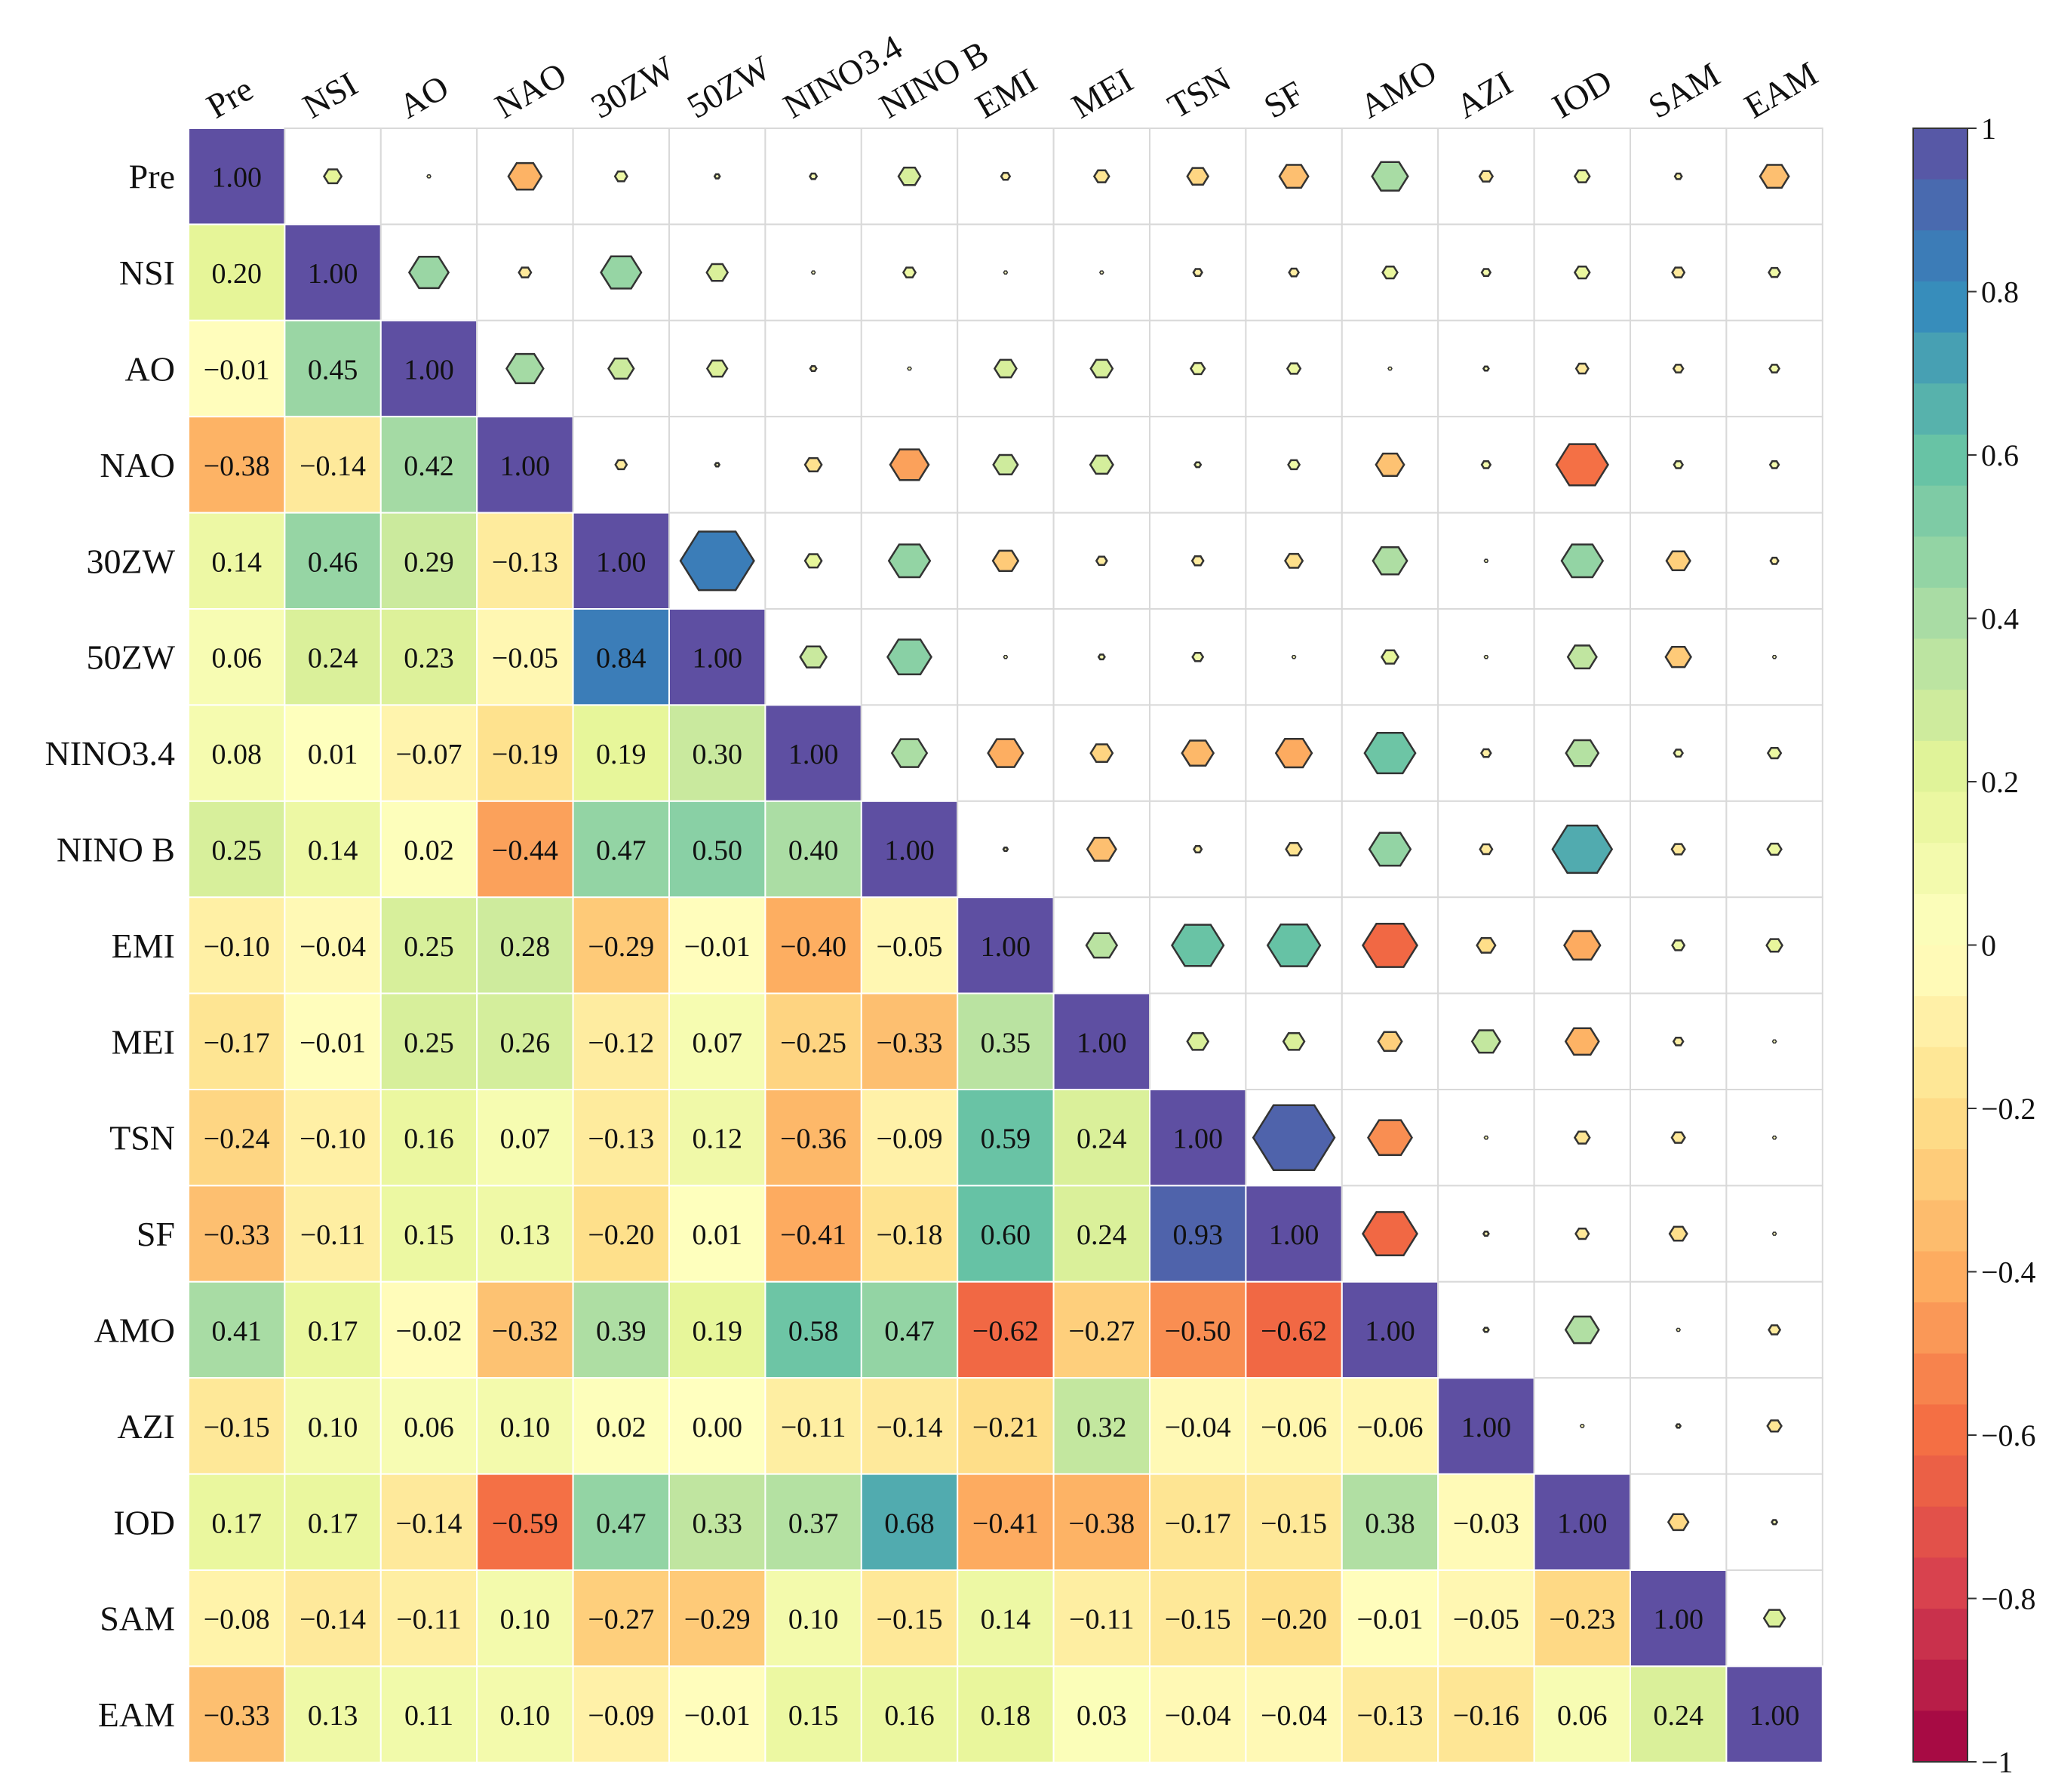 This screenshot has height=1792, width=2052. What do you see at coordinates (621, 1620) in the screenshot?
I see `cell-value: −0.27` at bounding box center [621, 1620].